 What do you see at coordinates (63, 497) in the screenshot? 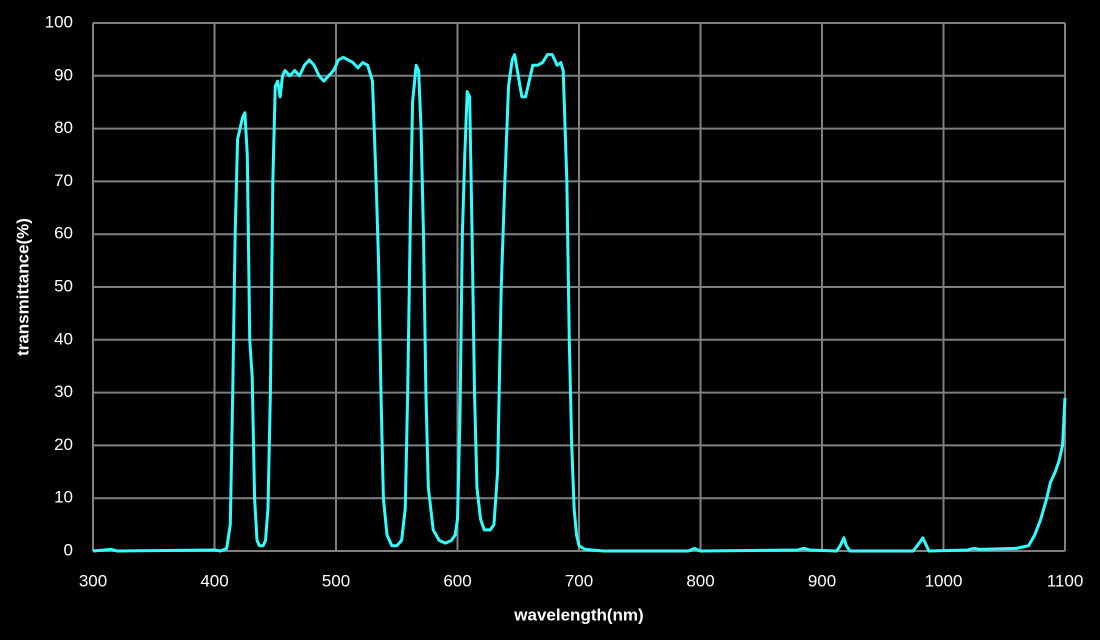
I see `y-tick-label: 10` at bounding box center [63, 497].